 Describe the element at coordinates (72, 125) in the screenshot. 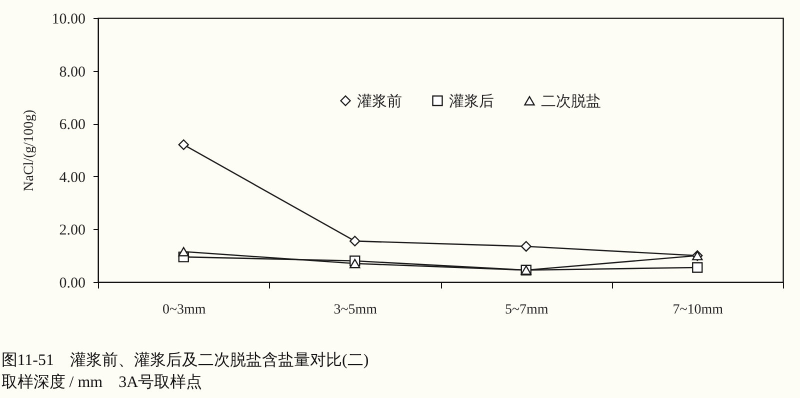

I see `y-tick-label: 6.00` at that location.